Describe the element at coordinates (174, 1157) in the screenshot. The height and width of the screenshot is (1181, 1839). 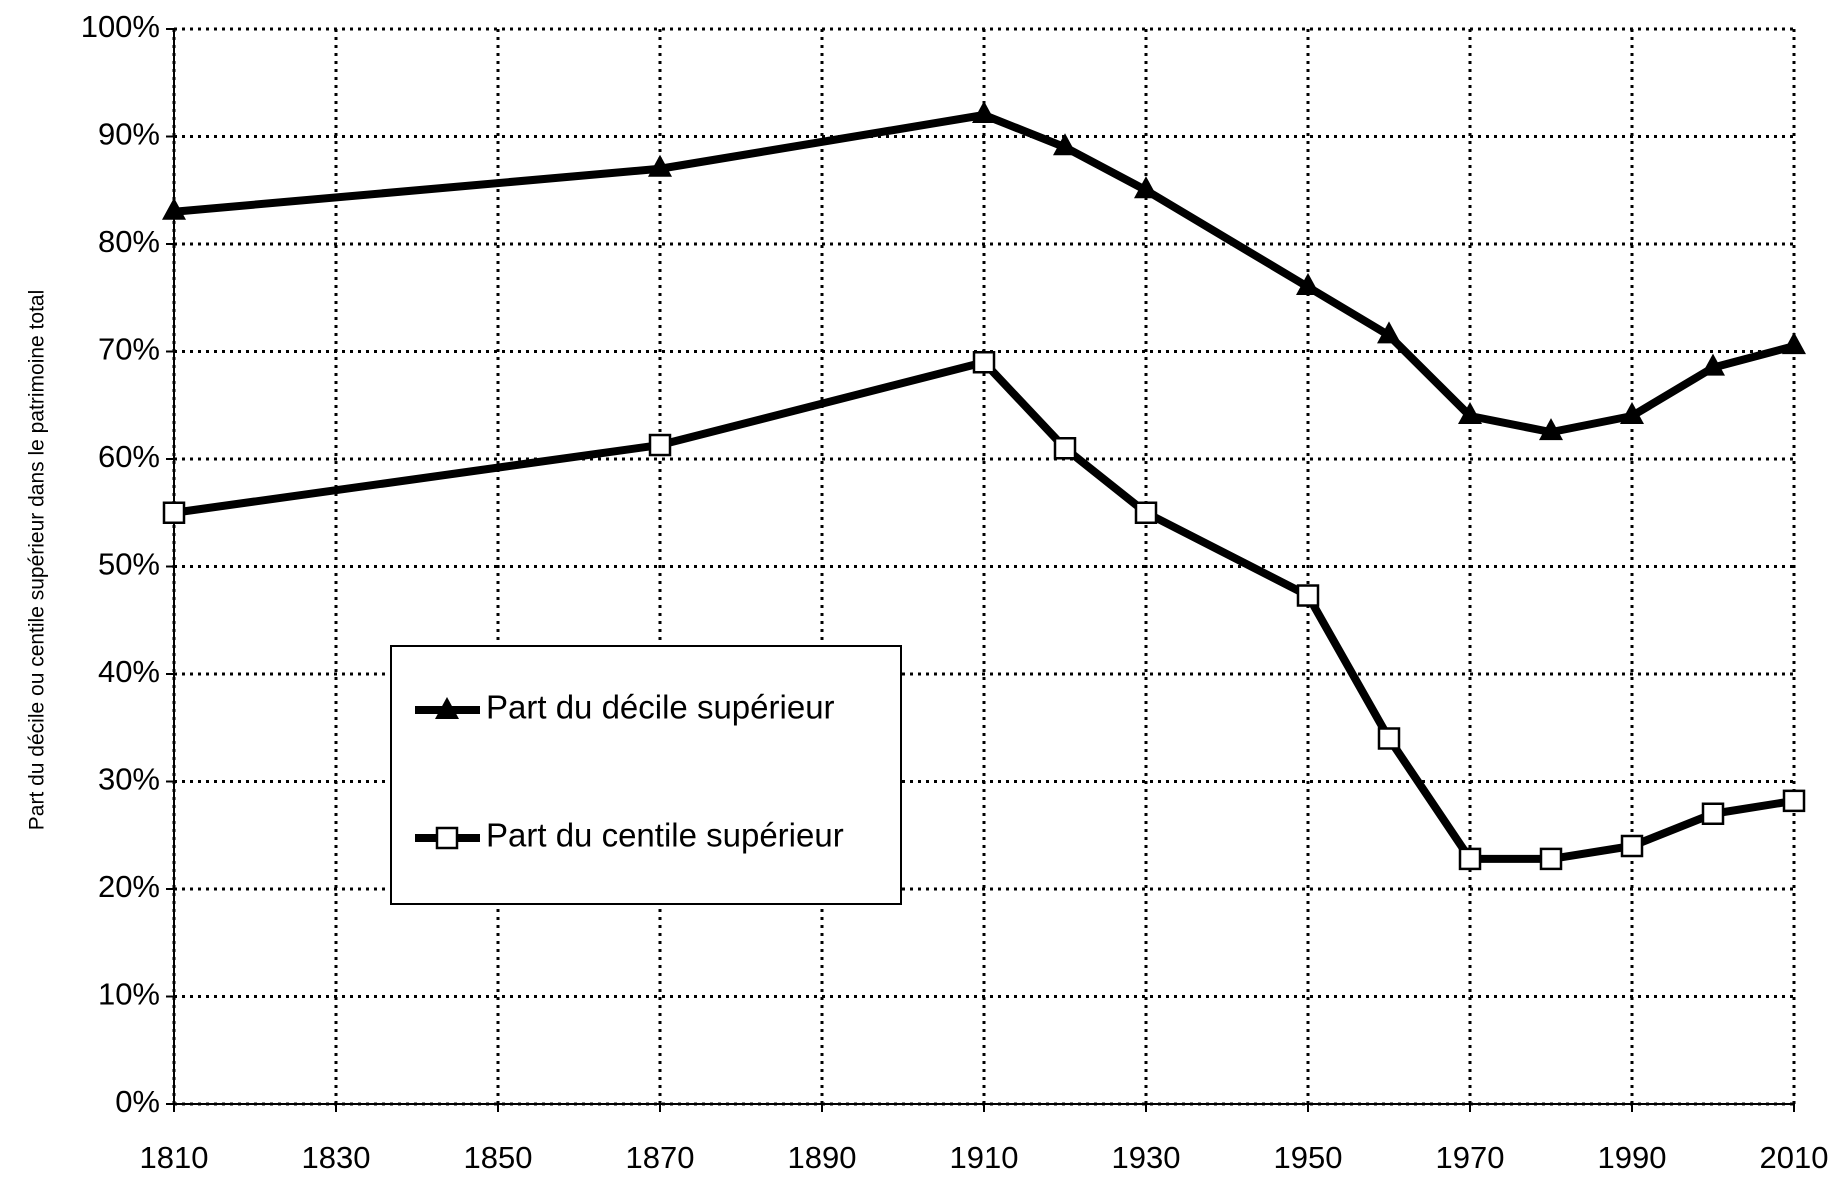
I see `x-tick-label: 1810` at that location.